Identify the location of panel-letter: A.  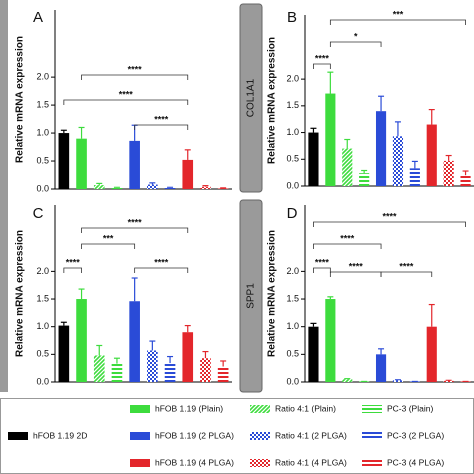
(38, 17).